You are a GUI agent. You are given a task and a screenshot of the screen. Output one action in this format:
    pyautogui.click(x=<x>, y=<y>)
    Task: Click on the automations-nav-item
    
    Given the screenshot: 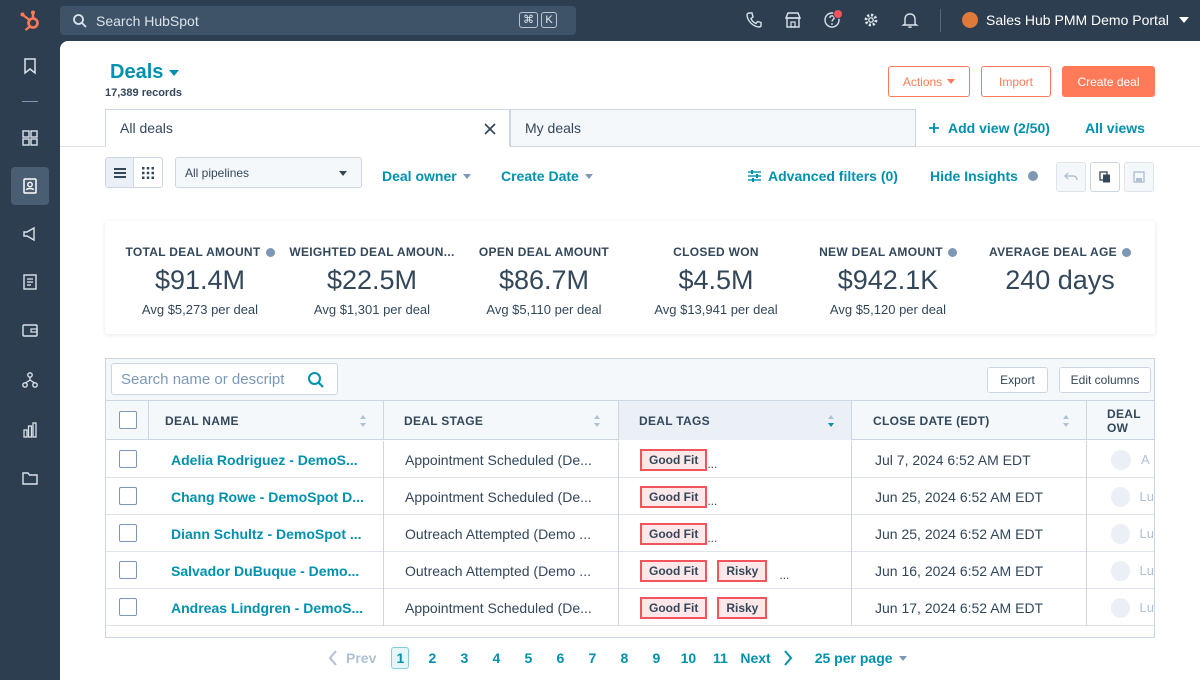 What is the action you would take?
    pyautogui.click(x=30, y=380)
    